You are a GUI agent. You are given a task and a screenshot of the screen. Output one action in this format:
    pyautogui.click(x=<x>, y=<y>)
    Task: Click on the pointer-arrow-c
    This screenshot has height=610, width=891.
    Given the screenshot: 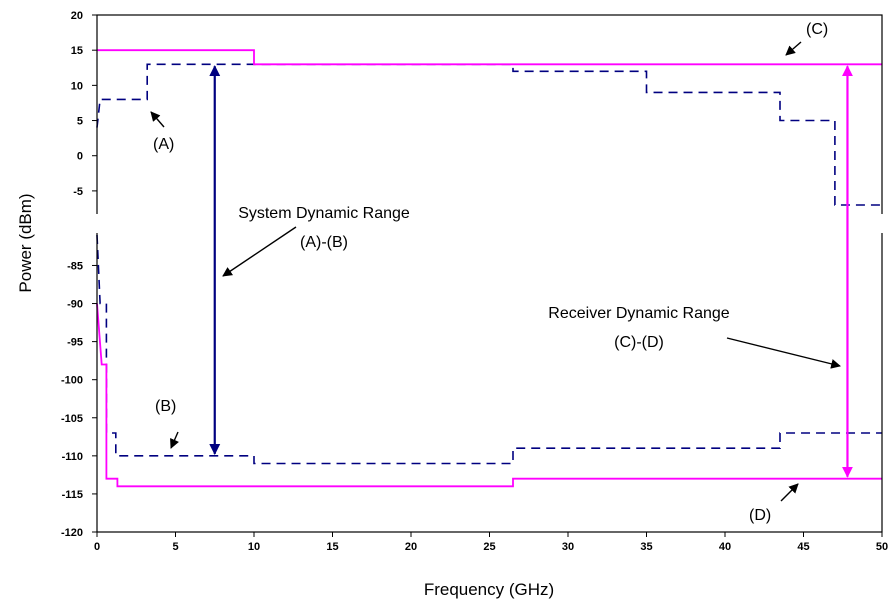 What is the action you would take?
    pyautogui.click(x=793, y=48)
    